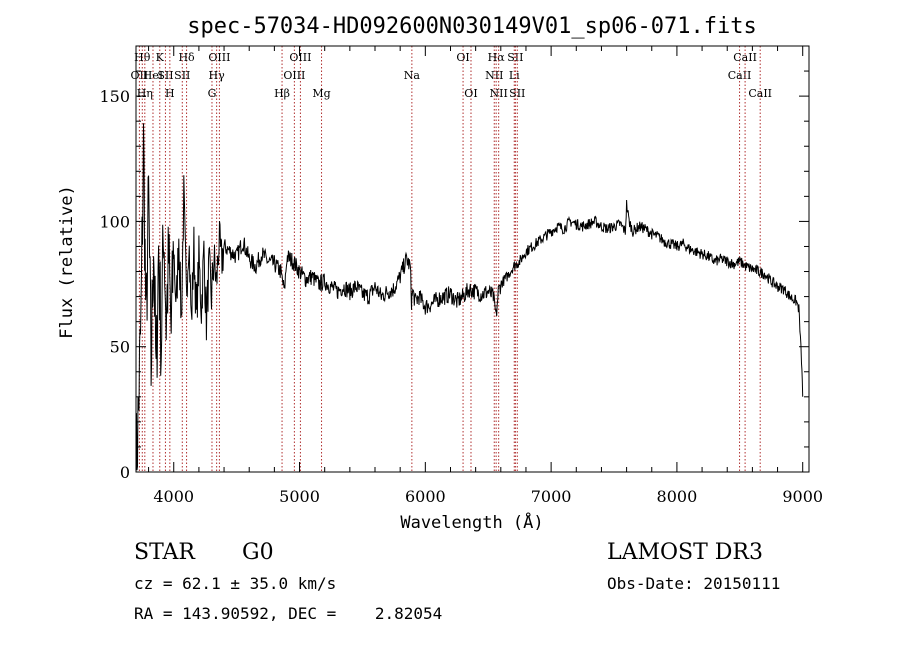 This screenshot has height=649, width=900. Describe the element at coordinates (685, 552) in the screenshot. I see `survey-name: LAMOST DR3` at that location.